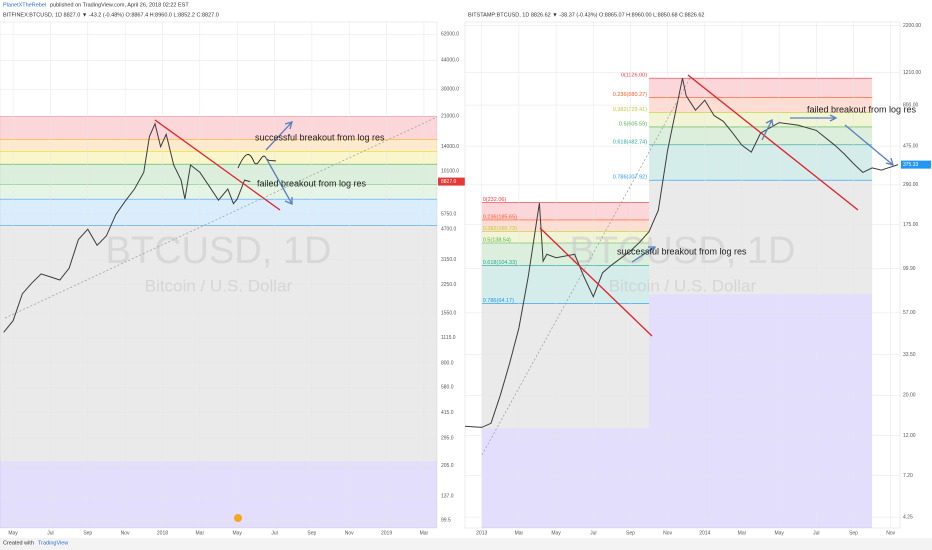 This screenshot has height=550, width=932. I want to click on y-tick-label: 5750.0, so click(449, 214).